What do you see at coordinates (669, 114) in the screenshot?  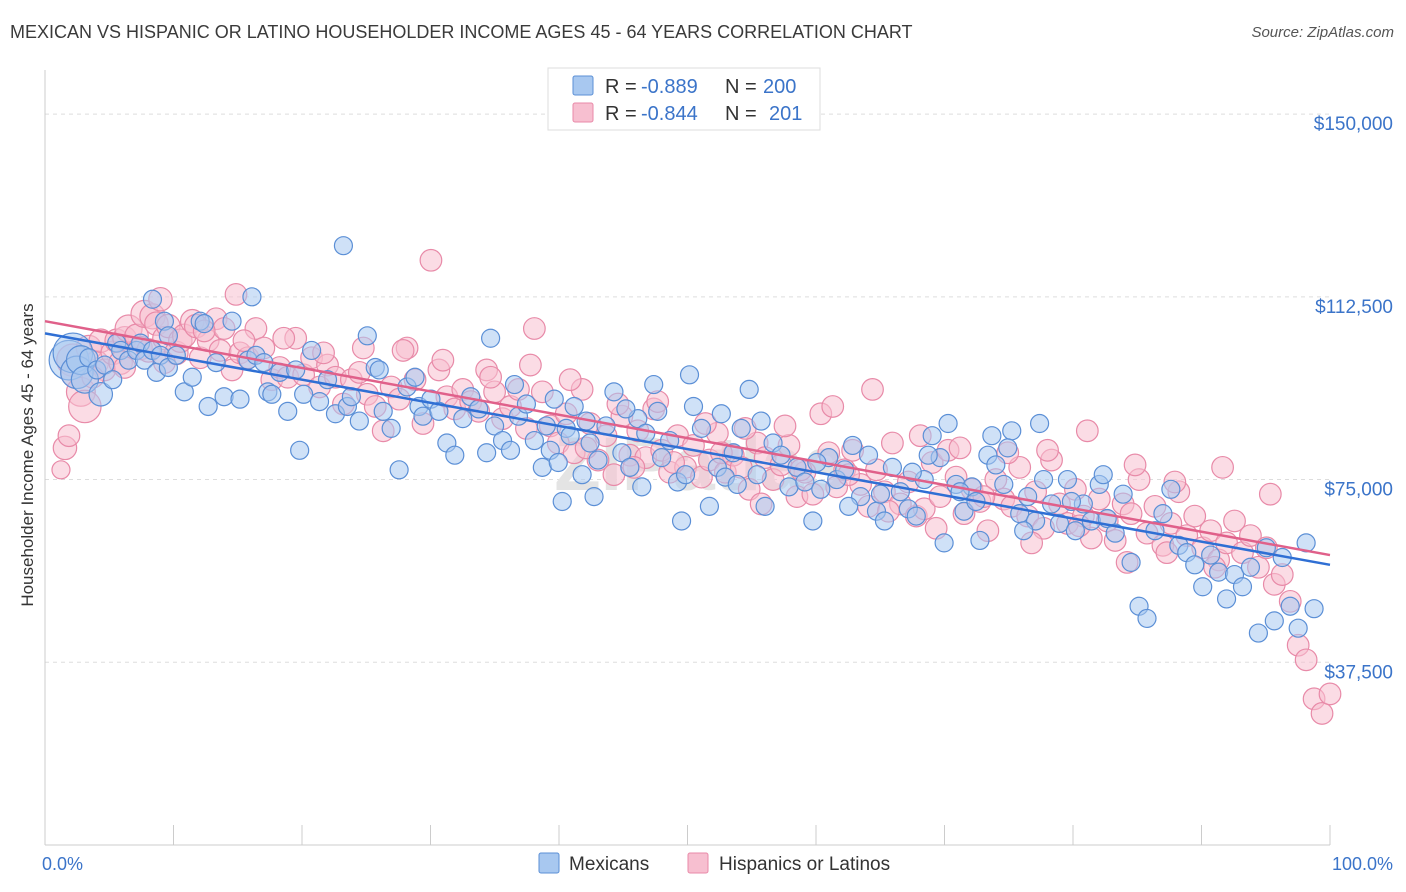 I see `legend-r-value-2: -0.844` at bounding box center [669, 114].